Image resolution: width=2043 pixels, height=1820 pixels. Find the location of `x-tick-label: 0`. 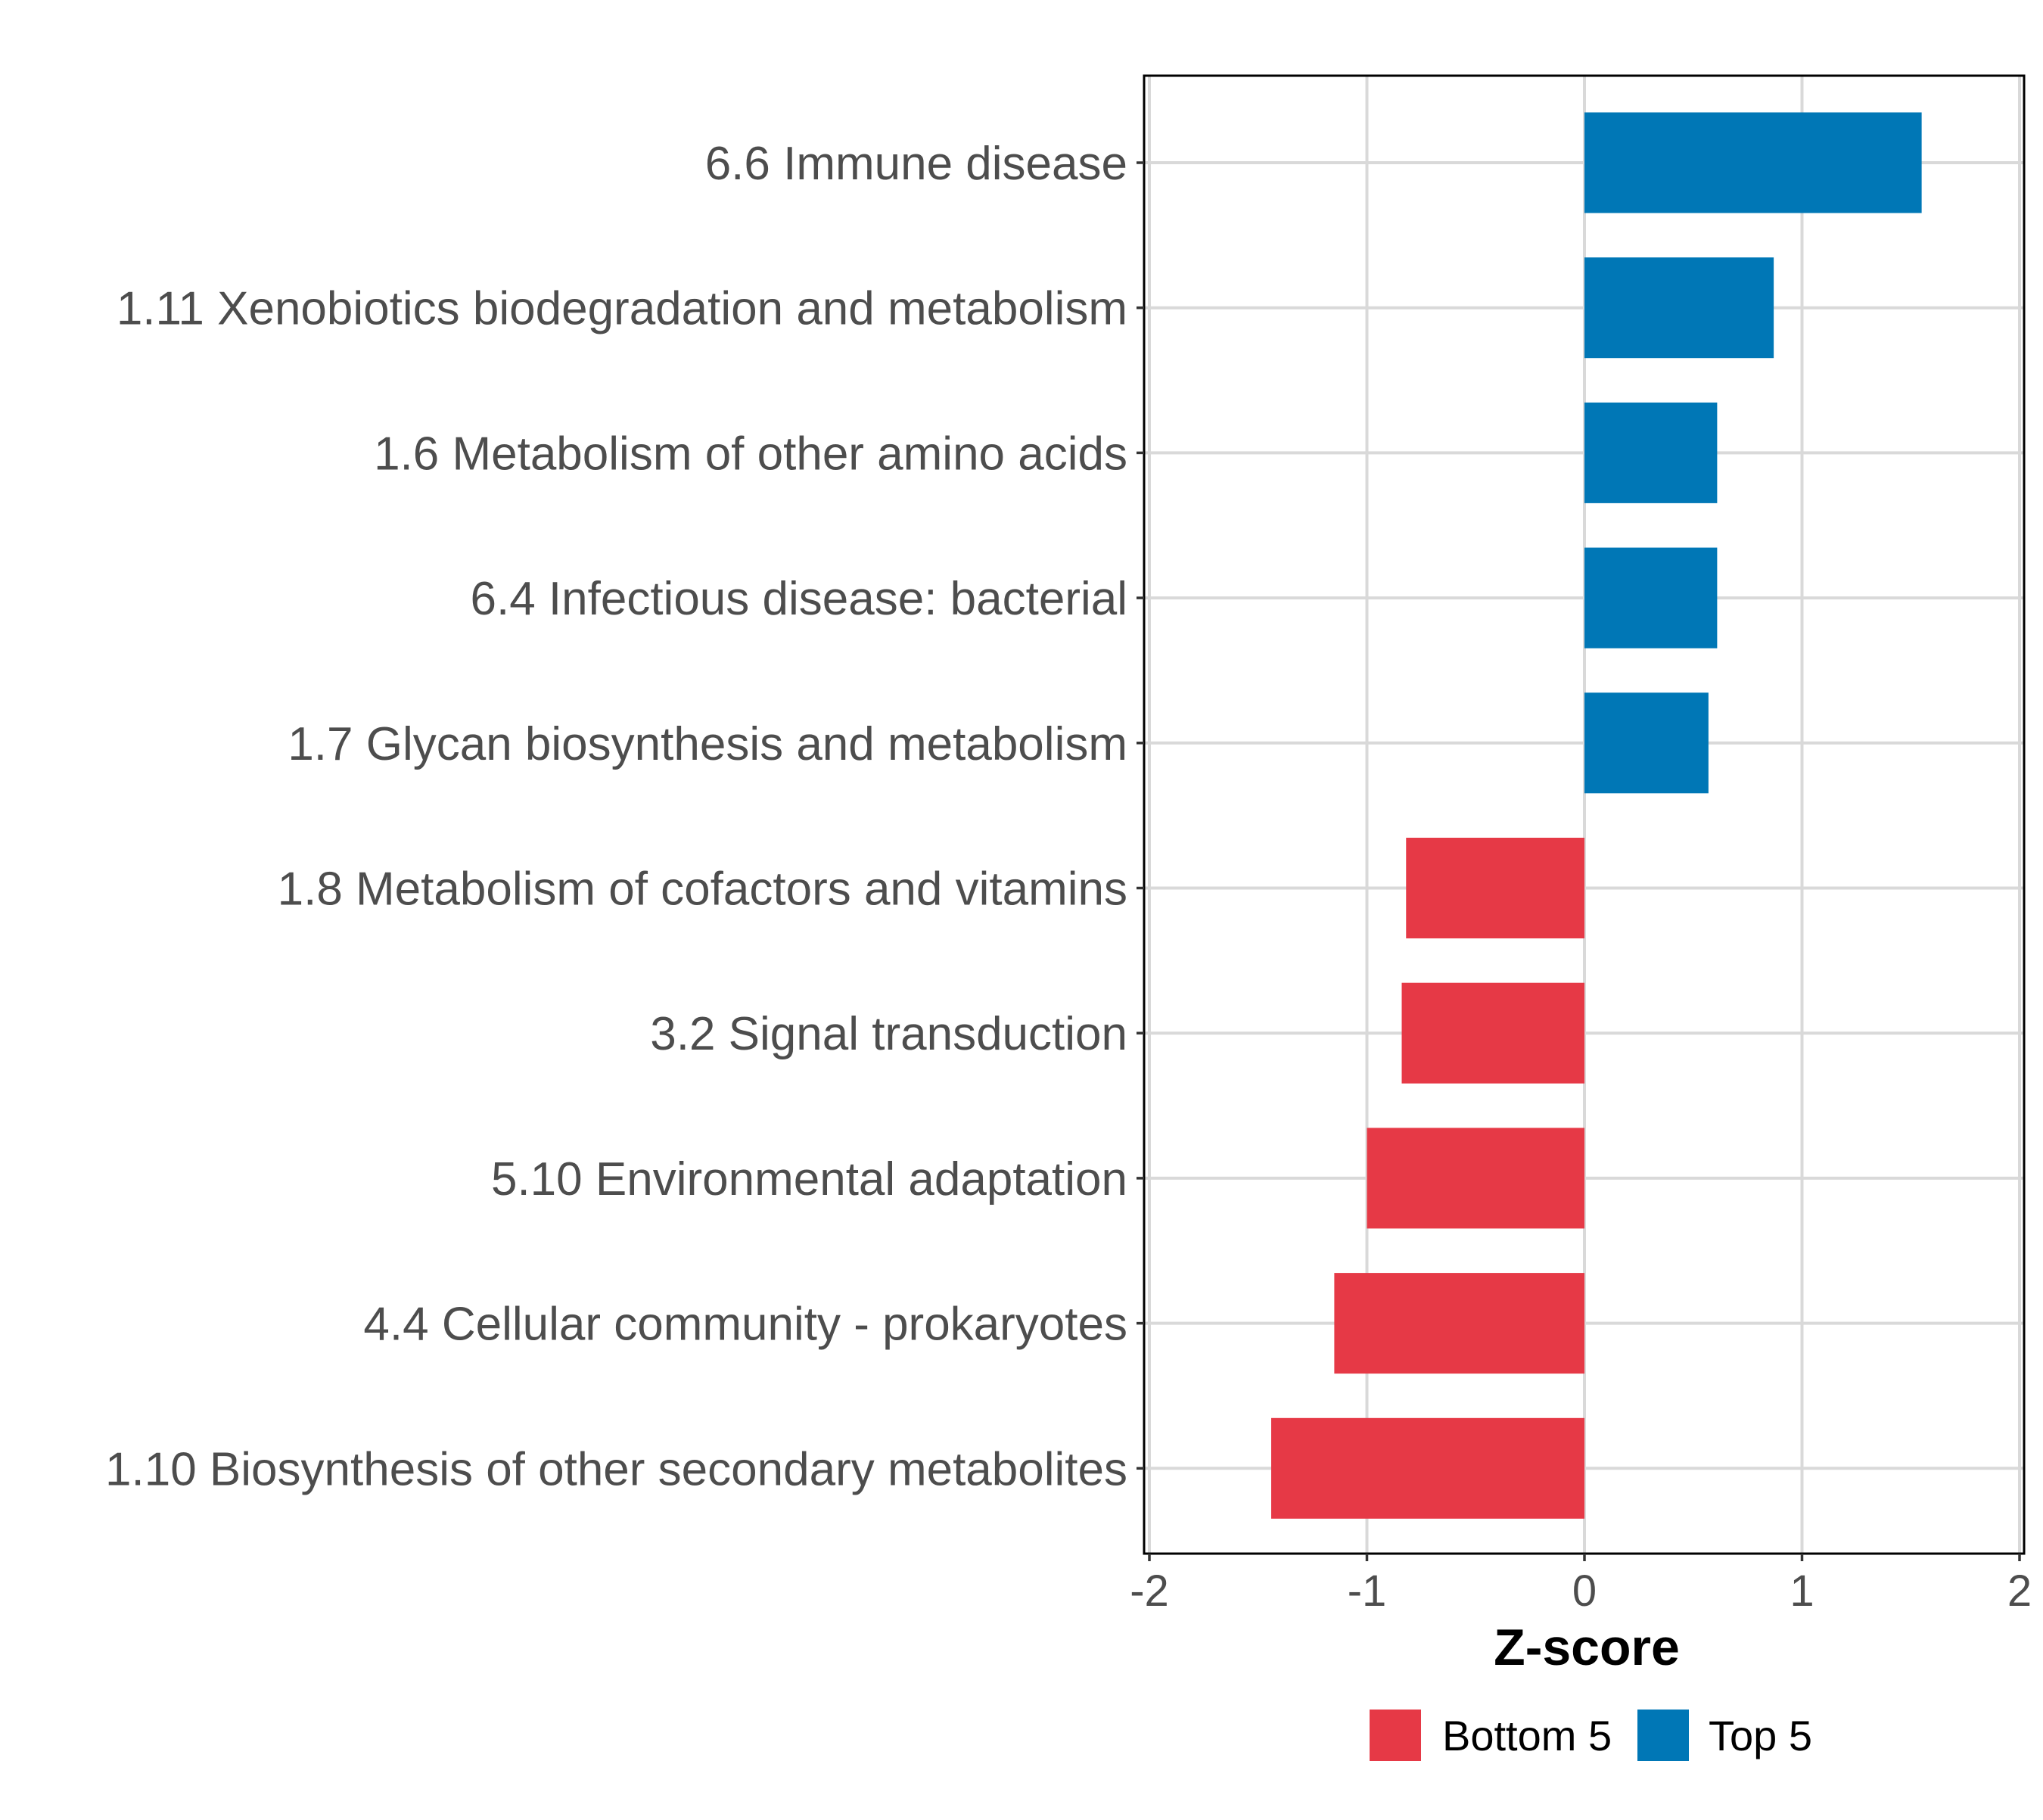

x-tick-label: 0 is located at coordinates (1585, 1591).